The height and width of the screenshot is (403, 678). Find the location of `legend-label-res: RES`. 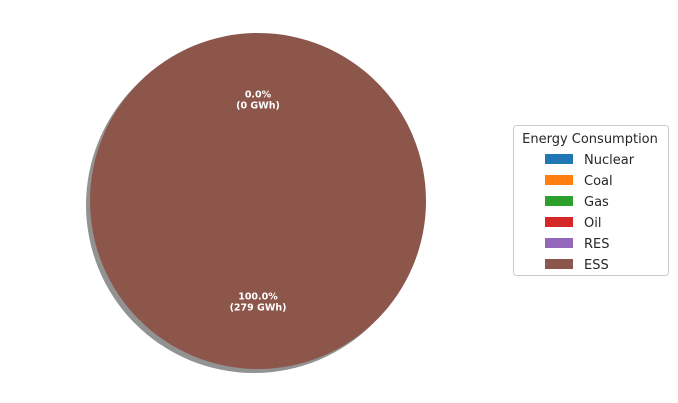

legend-label-res: RES is located at coordinates (597, 244).